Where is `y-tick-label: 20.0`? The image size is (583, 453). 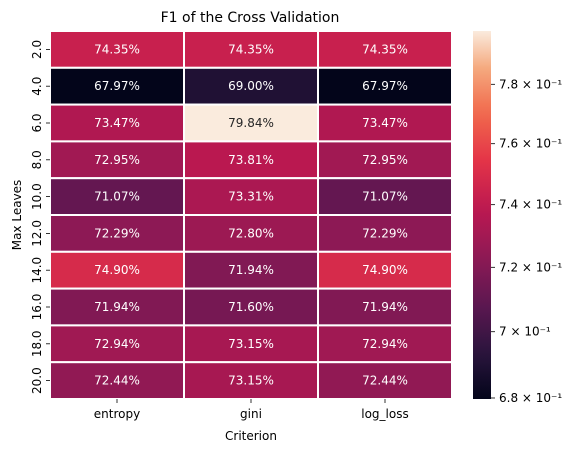 y-tick-label: 20.0 is located at coordinates (37, 380).